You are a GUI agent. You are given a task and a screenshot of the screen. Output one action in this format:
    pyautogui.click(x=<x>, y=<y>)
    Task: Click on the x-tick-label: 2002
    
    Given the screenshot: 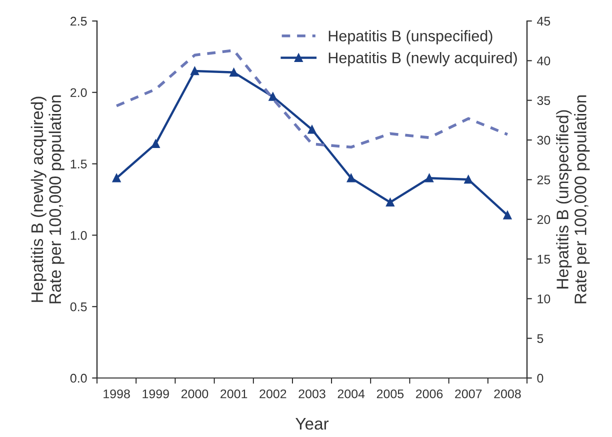 What is the action you would take?
    pyautogui.click(x=273, y=393)
    